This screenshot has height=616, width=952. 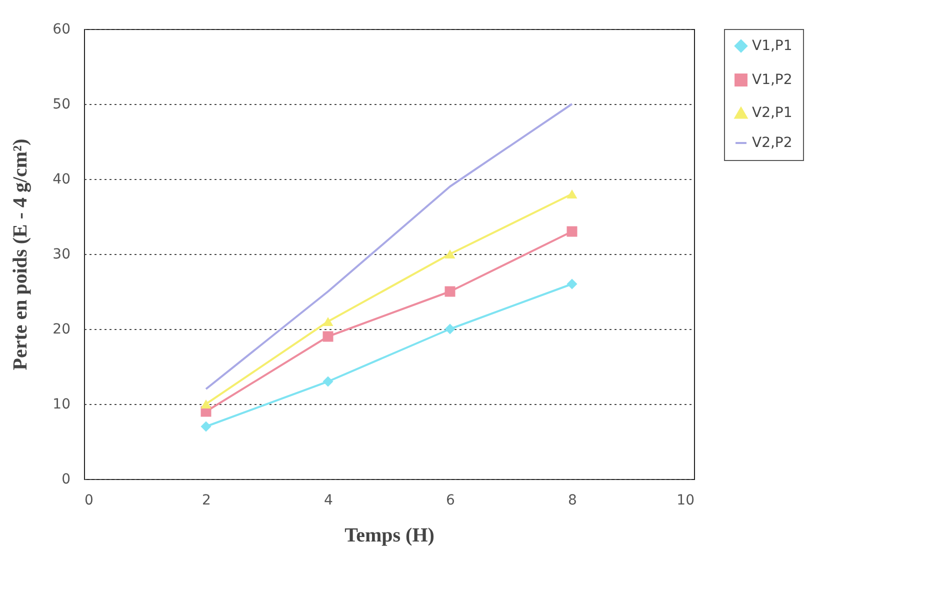 What do you see at coordinates (89, 500) in the screenshot?
I see `x-tick-label: 0` at bounding box center [89, 500].